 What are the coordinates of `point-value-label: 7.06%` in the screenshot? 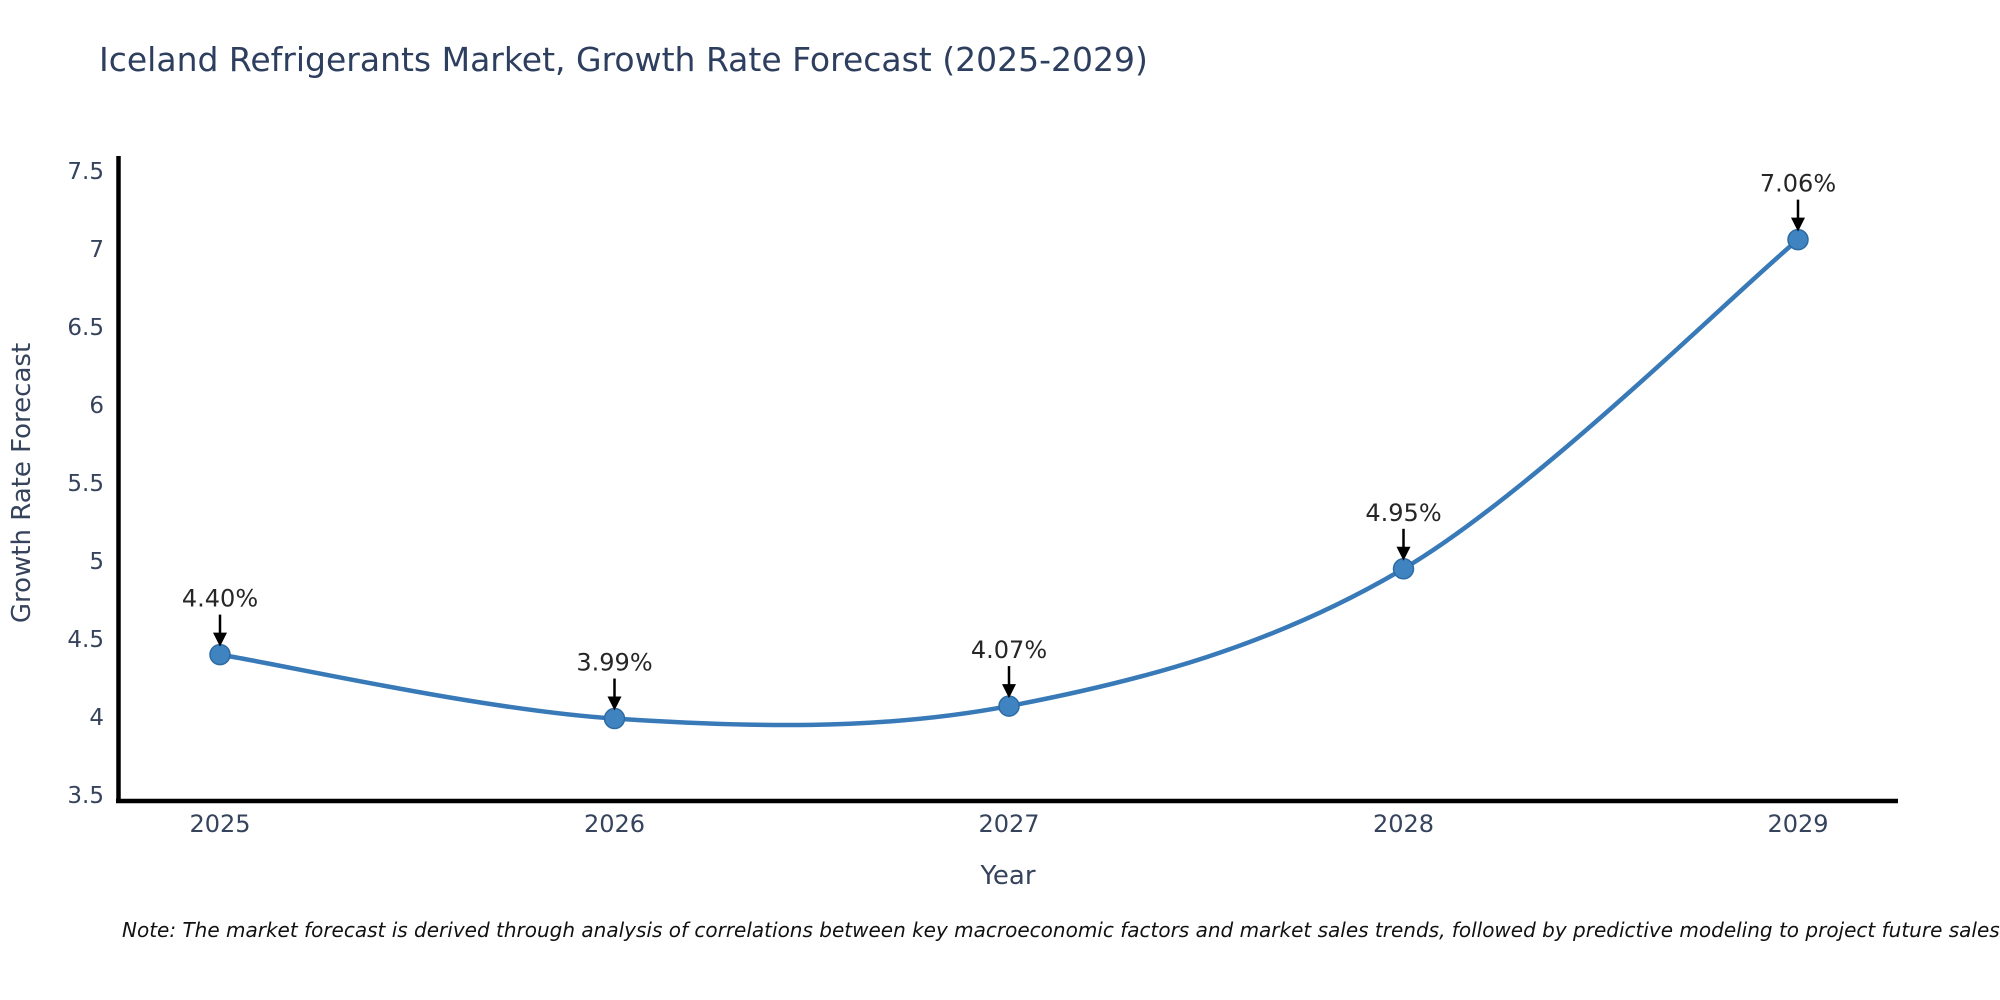 It's located at (1798, 184).